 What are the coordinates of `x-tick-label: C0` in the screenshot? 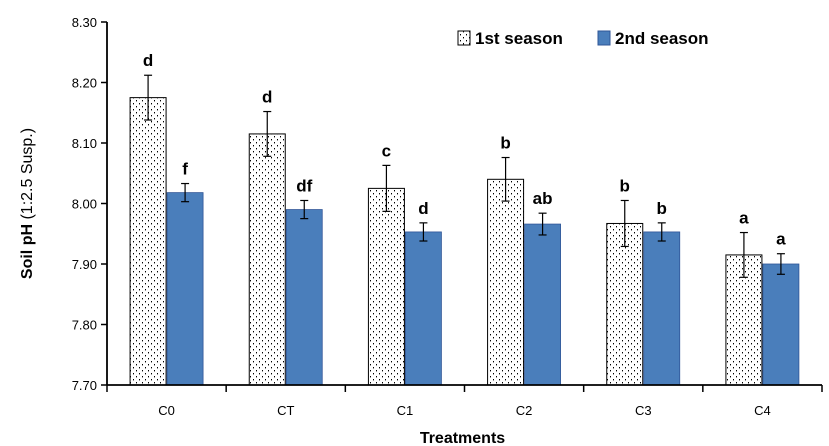 It's located at (166, 410).